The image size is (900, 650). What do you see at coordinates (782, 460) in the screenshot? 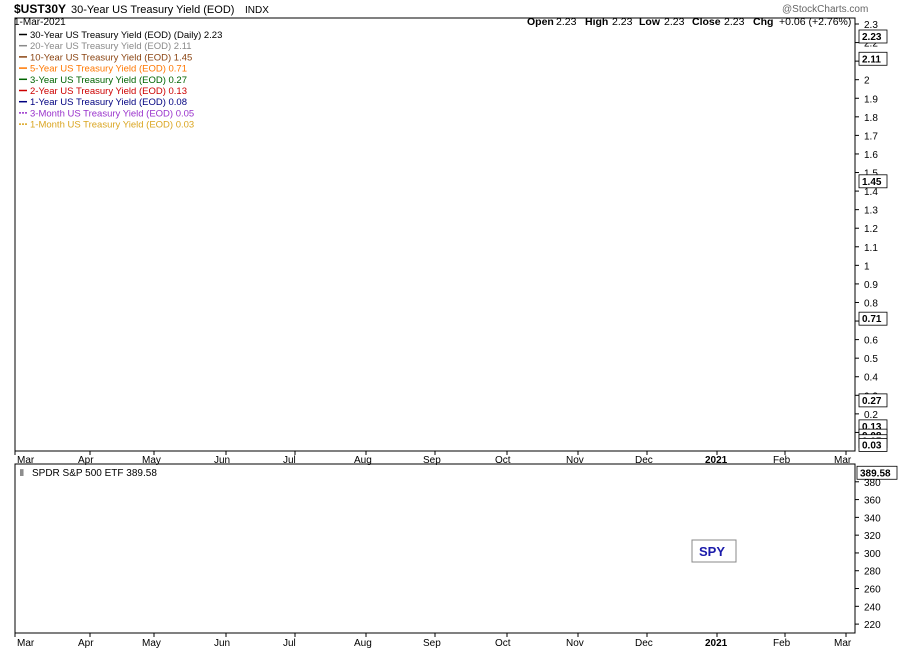
I see `x-tick-label: Feb` at bounding box center [782, 460].